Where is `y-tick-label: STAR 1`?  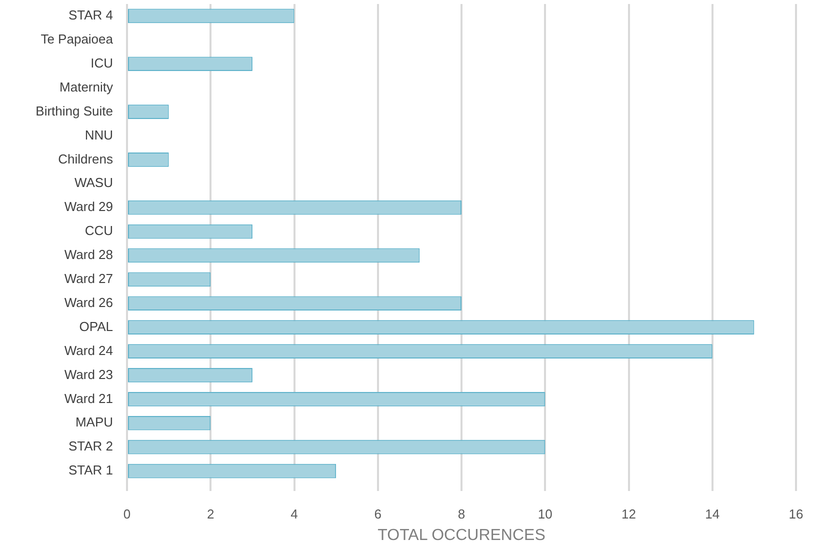 y-tick-label: STAR 1 is located at coordinates (90, 470).